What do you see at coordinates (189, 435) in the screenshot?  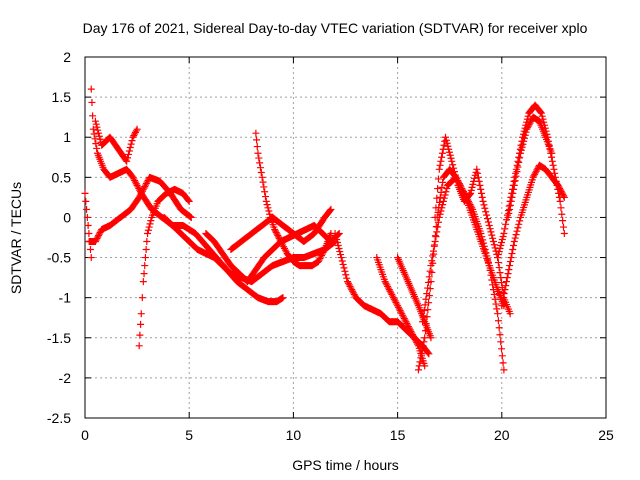 I see `x-tick-label: 5` at bounding box center [189, 435].